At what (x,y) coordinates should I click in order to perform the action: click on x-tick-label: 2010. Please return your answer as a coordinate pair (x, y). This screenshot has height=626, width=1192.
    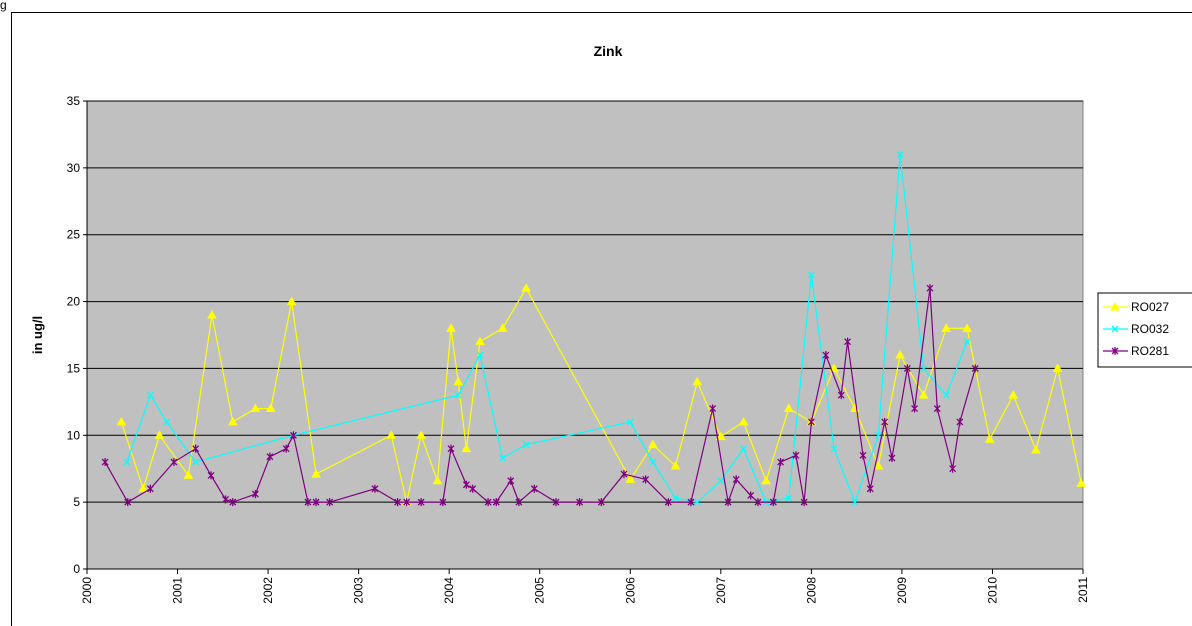
    Looking at the image, I should click on (992, 590).